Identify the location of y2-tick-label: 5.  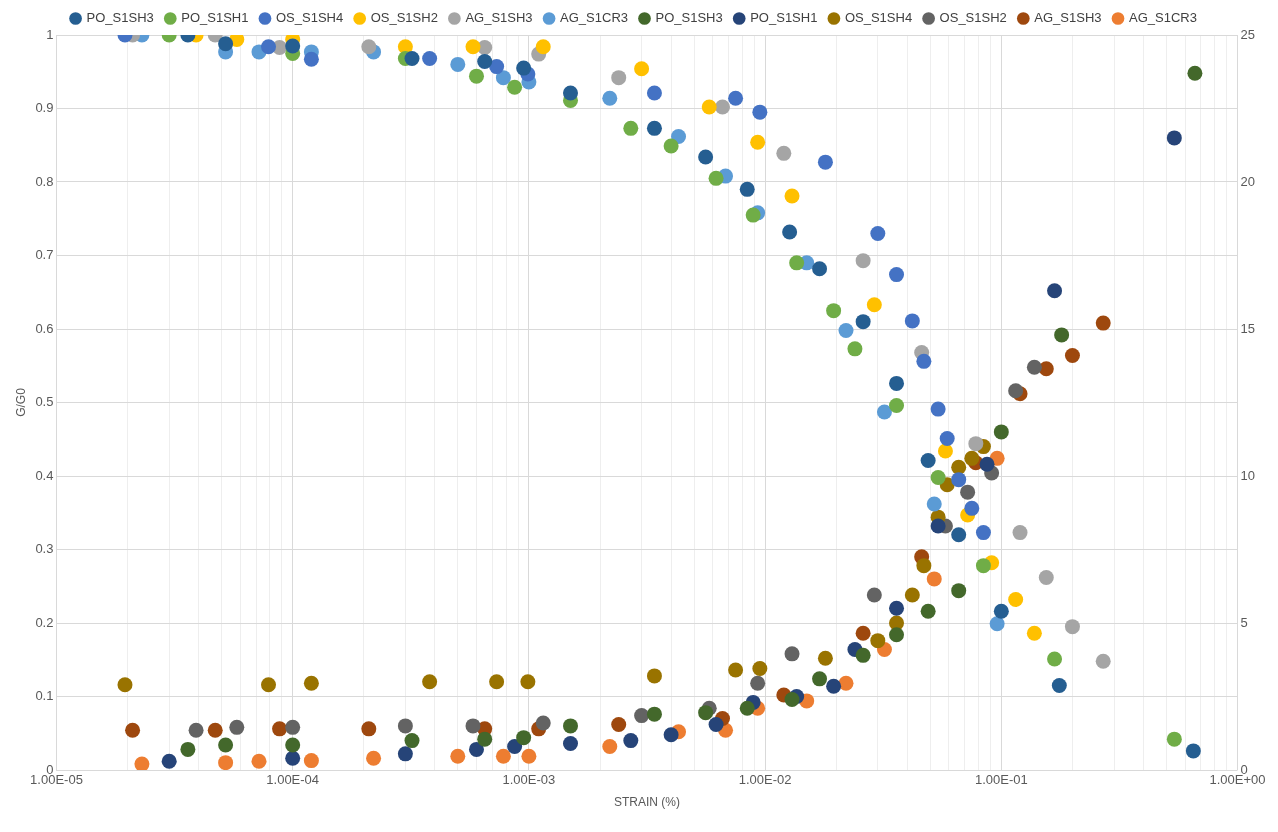
(1244, 622).